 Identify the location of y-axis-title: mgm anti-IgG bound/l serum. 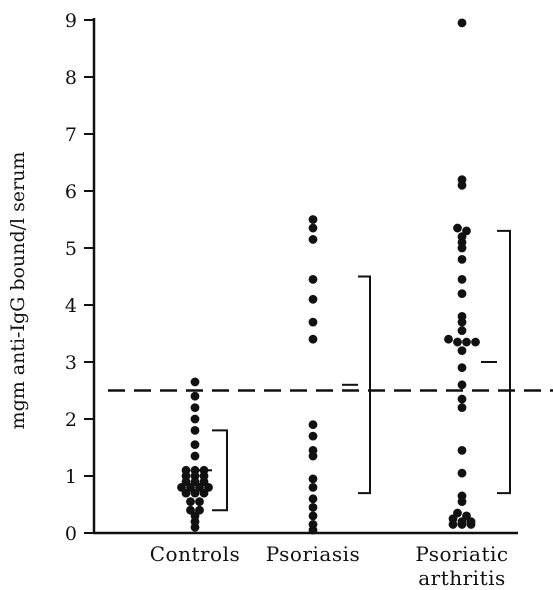
(18, 291).